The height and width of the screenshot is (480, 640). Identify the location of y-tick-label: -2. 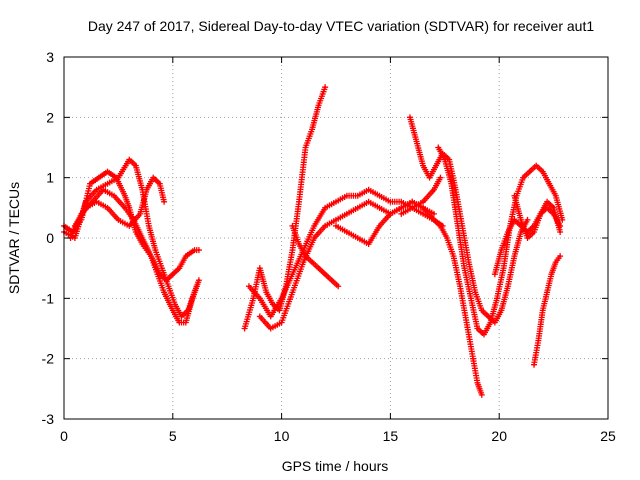
(48, 359).